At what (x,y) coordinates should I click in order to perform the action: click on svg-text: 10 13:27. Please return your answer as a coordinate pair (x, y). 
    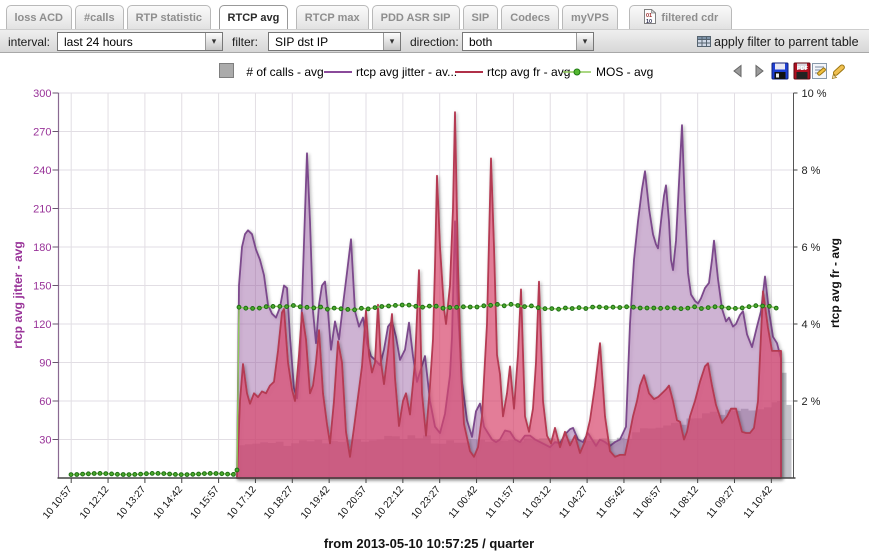
    Looking at the image, I should click on (132, 502).